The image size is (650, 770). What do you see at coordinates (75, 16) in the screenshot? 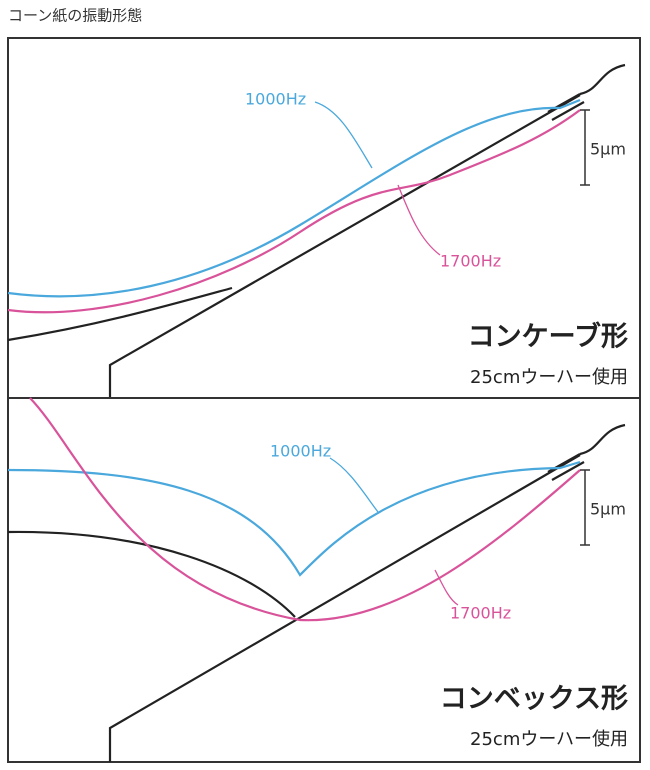
I see `title: コーン紙の振動形態` at bounding box center [75, 16].